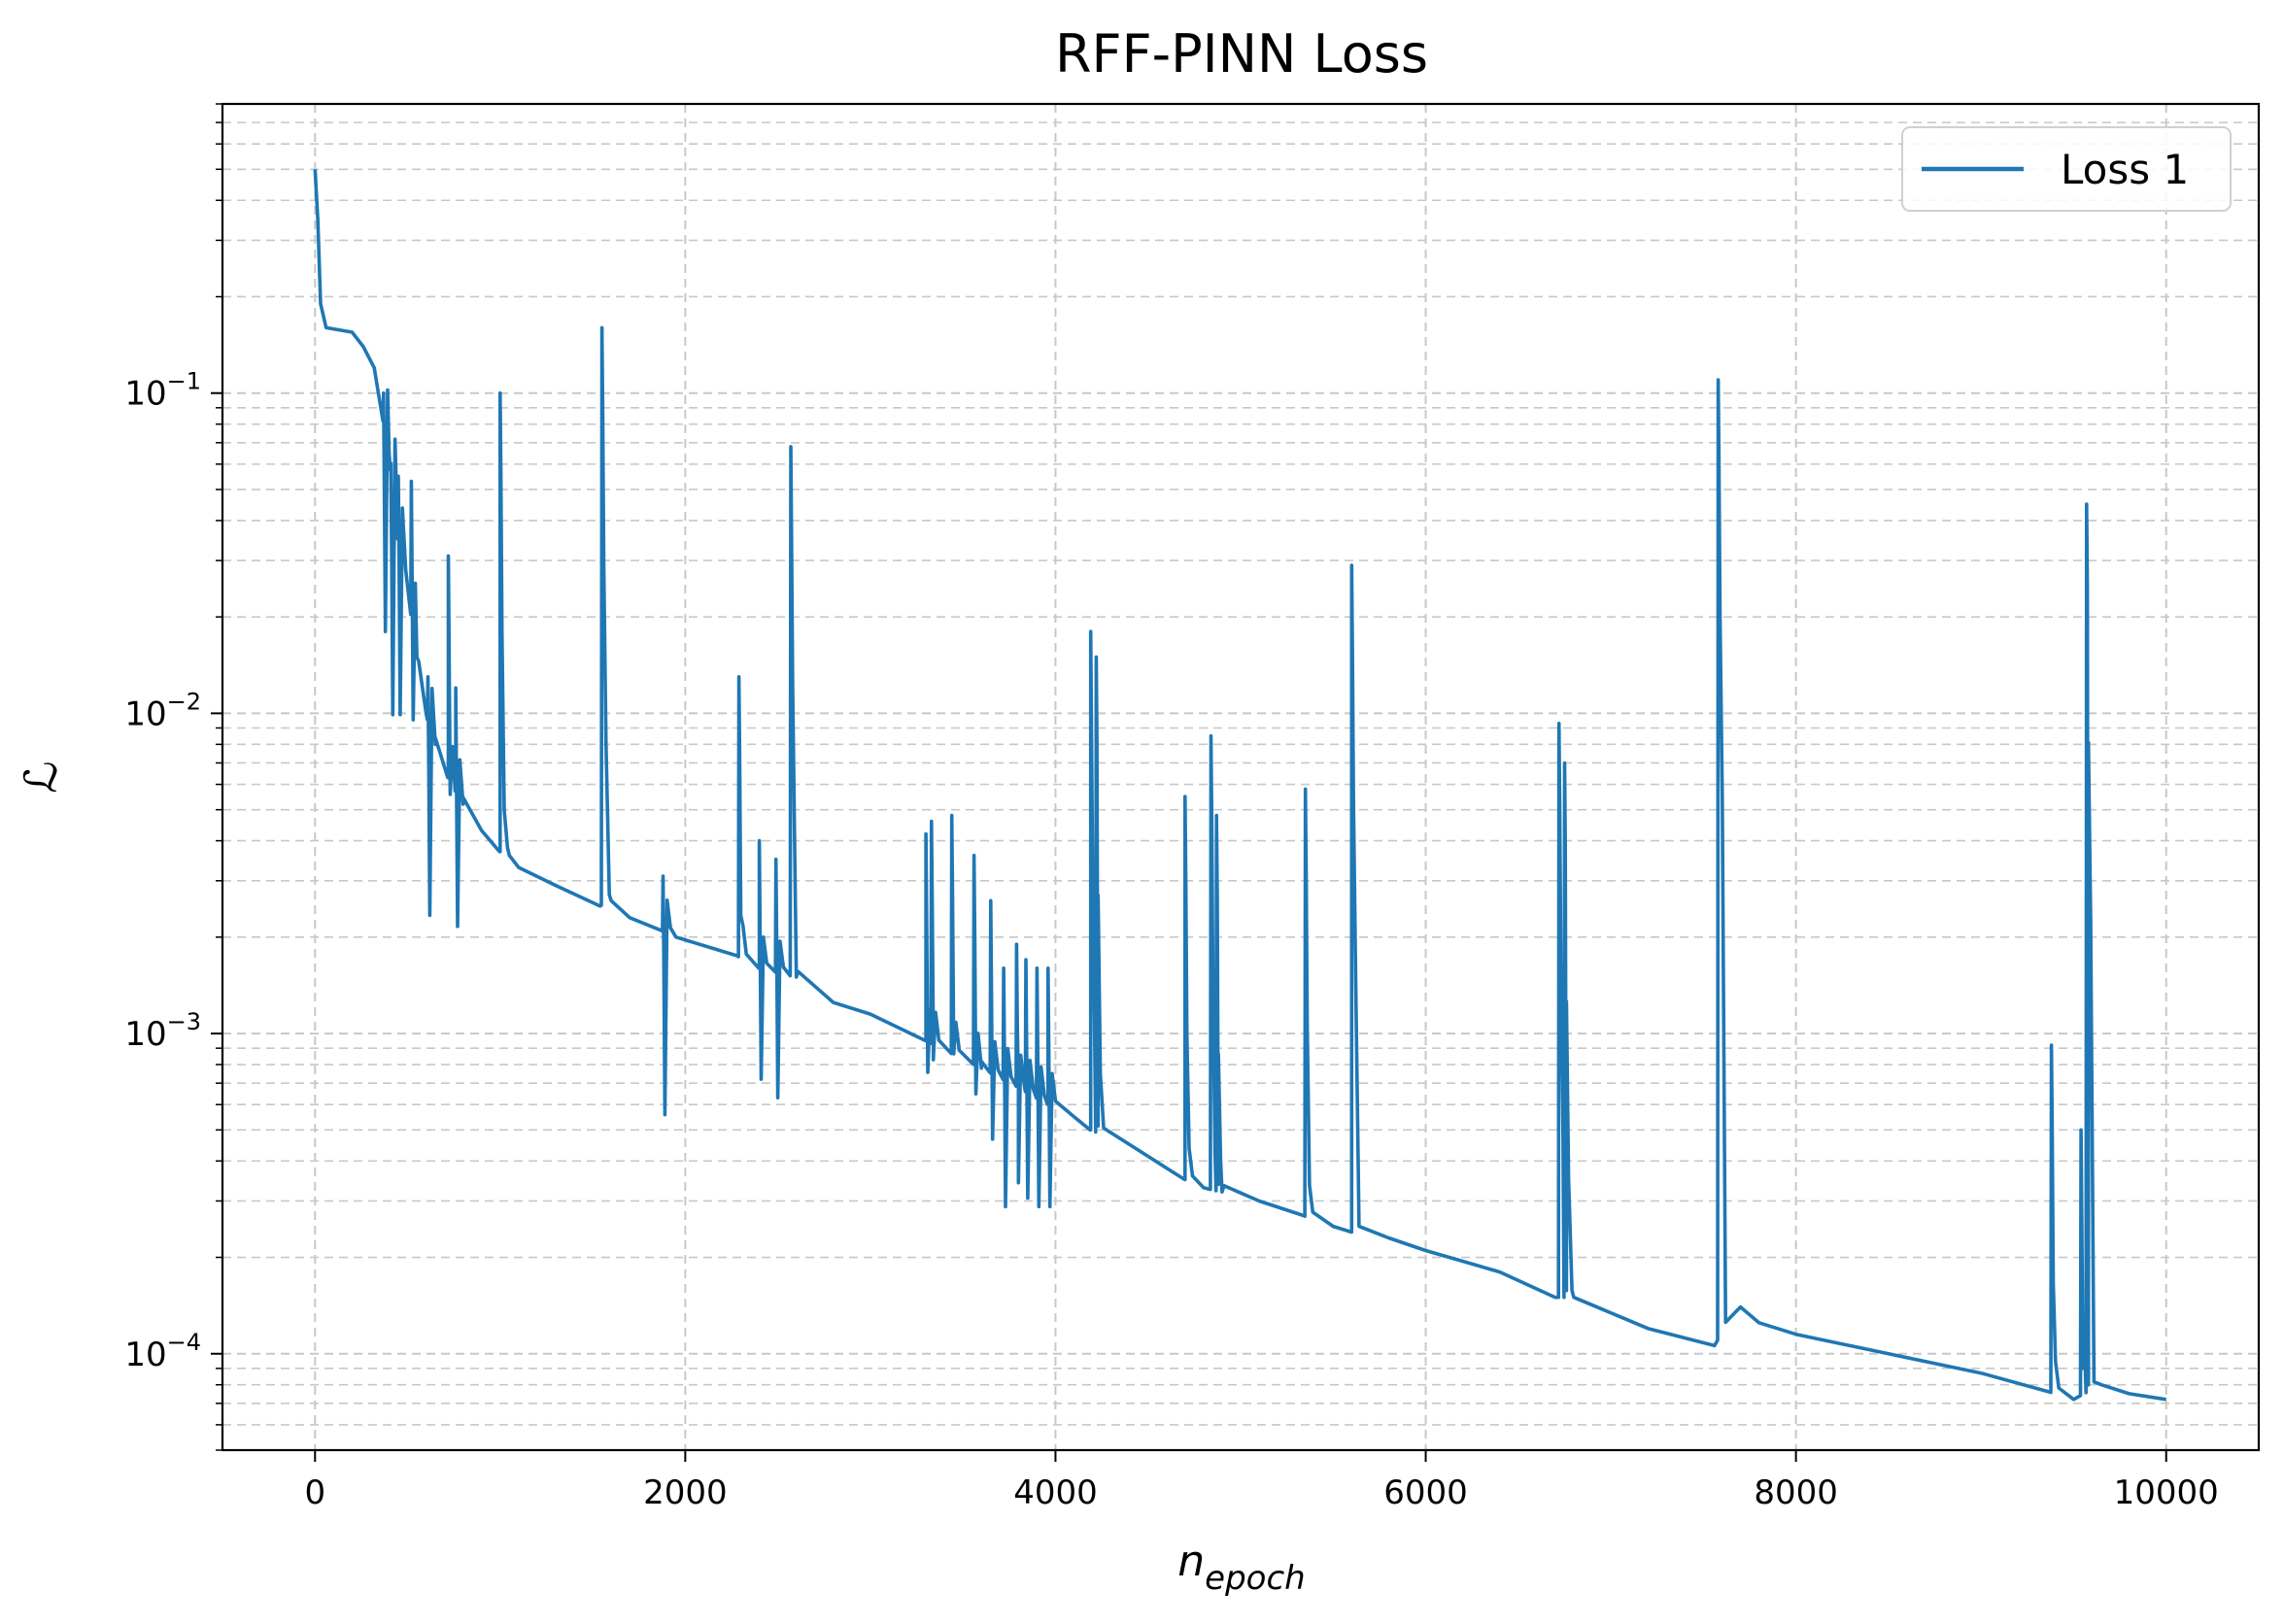 This screenshot has height=1624, width=2284. What do you see at coordinates (1191, 1561) in the screenshot?
I see `x-axis-label-base: n` at bounding box center [1191, 1561].